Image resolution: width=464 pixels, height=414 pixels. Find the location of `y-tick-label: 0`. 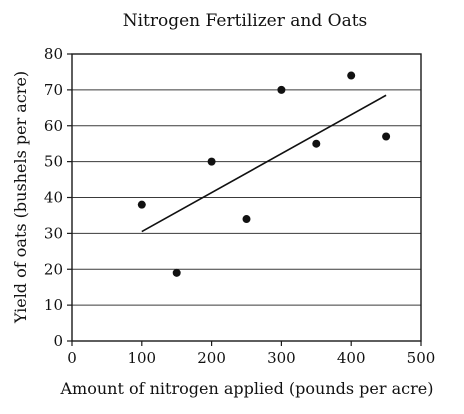

y-tick-label: 0 is located at coordinates (58, 341).